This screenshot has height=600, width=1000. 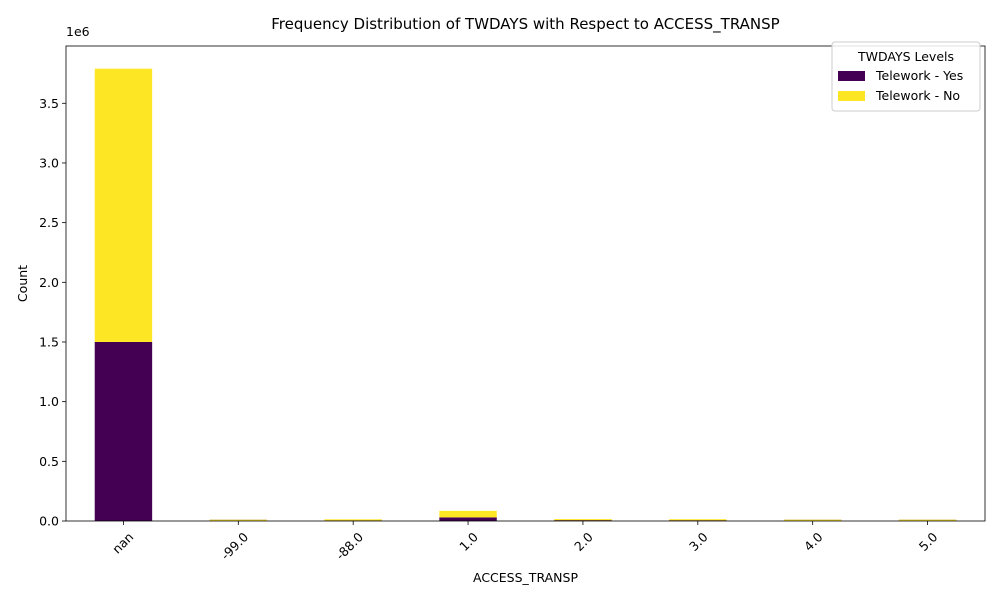 What do you see at coordinates (49, 222) in the screenshot?
I see `y-tick-label: 2.5` at bounding box center [49, 222].